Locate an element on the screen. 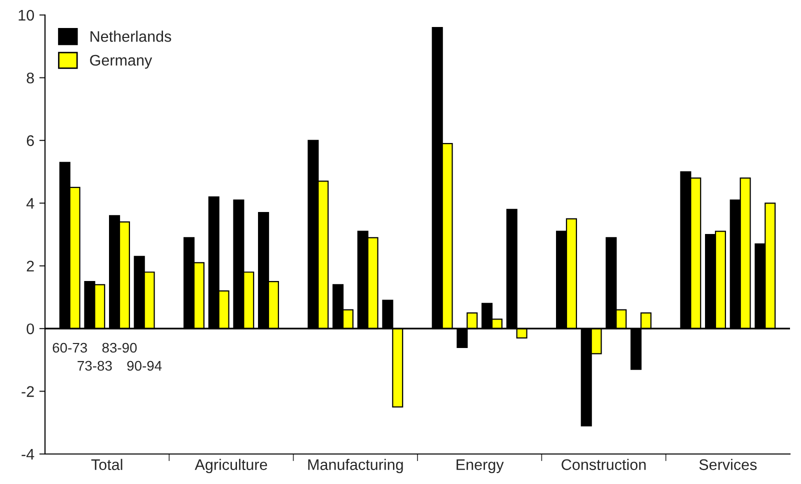  y-tick-label: 0 is located at coordinates (30, 328).